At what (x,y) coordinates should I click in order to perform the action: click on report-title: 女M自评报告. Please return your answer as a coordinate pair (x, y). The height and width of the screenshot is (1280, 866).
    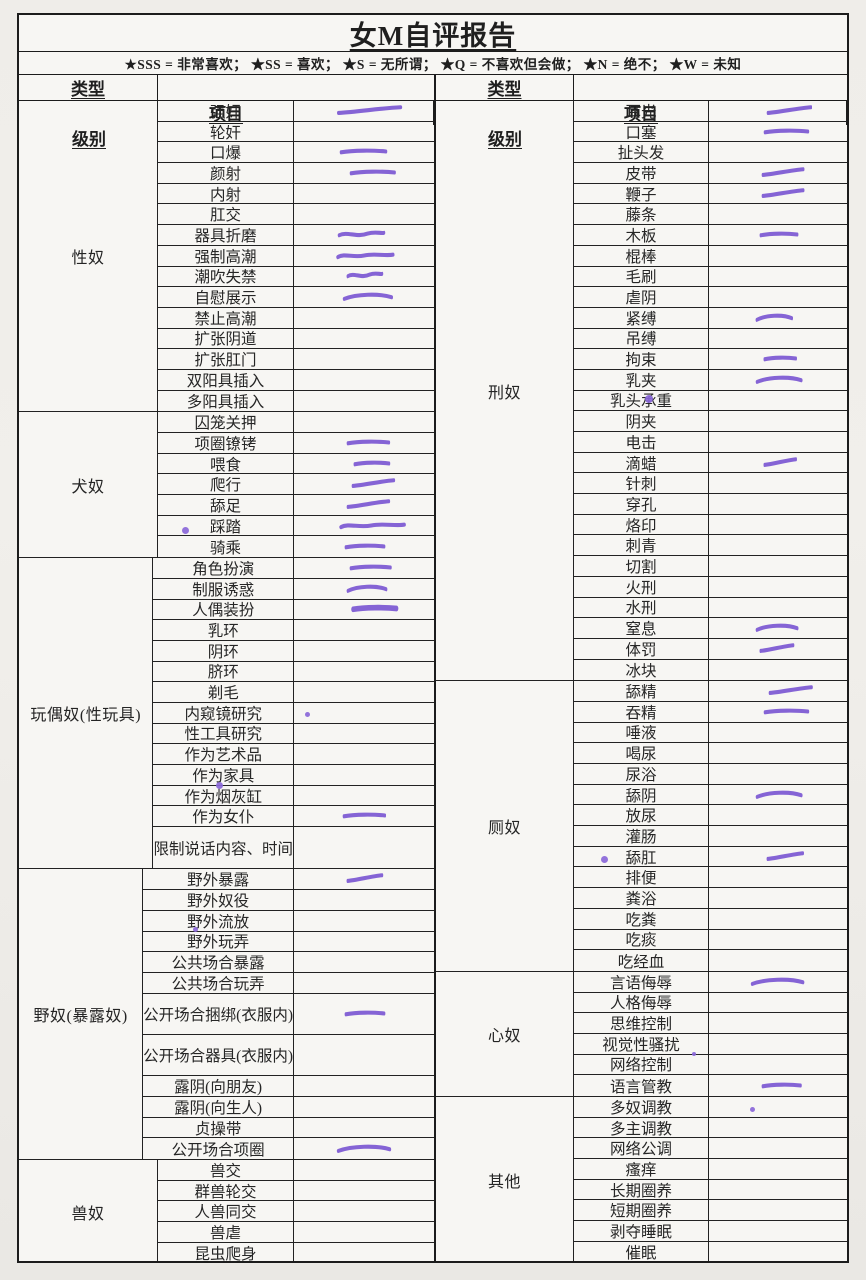
    Looking at the image, I should click on (433, 33).